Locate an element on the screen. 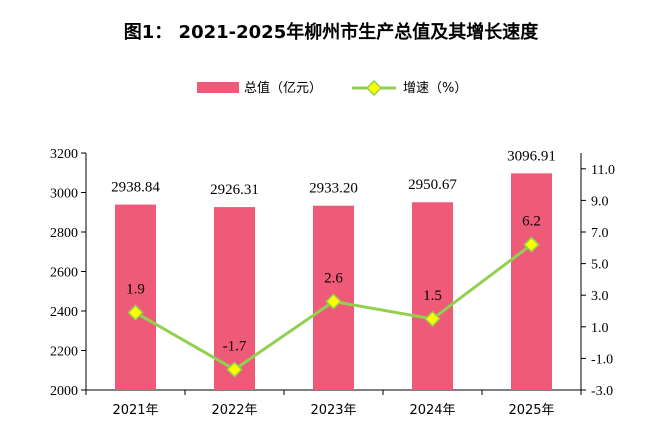 The height and width of the screenshot is (441, 663). y-left-tick-label: 3000 is located at coordinates (64, 194).